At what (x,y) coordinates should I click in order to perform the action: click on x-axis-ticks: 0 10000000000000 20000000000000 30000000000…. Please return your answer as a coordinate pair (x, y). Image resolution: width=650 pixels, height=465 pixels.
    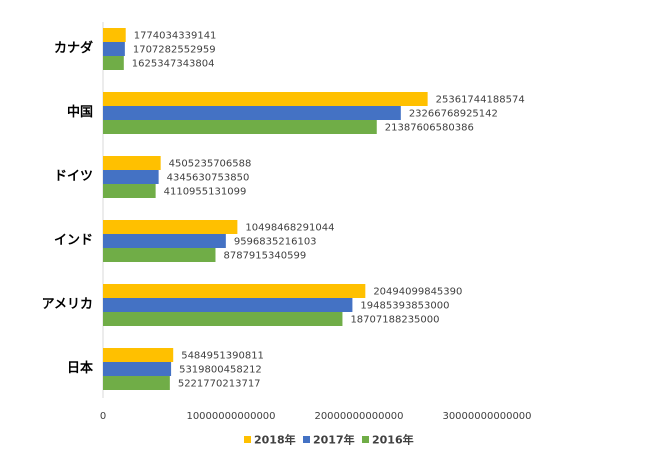
    Looking at the image, I should click on (316, 416).